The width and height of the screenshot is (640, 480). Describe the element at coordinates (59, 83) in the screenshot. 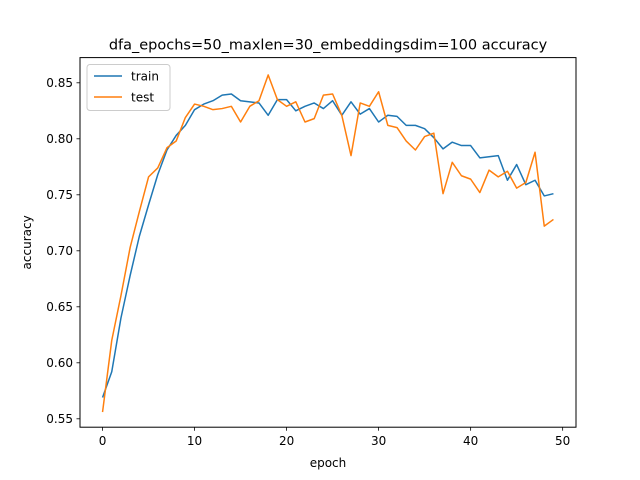

I see `y-tick-label: 0.85` at that location.